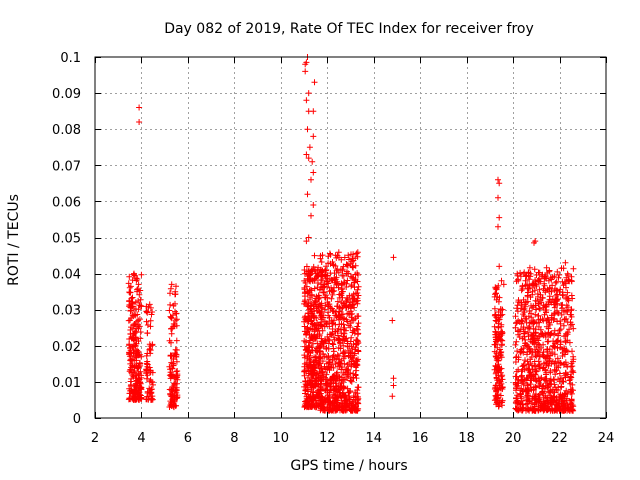  I want to click on x-tick-labels: 2 4 6 8 10 12 14 16 18 20 22 24, so click(352, 438).